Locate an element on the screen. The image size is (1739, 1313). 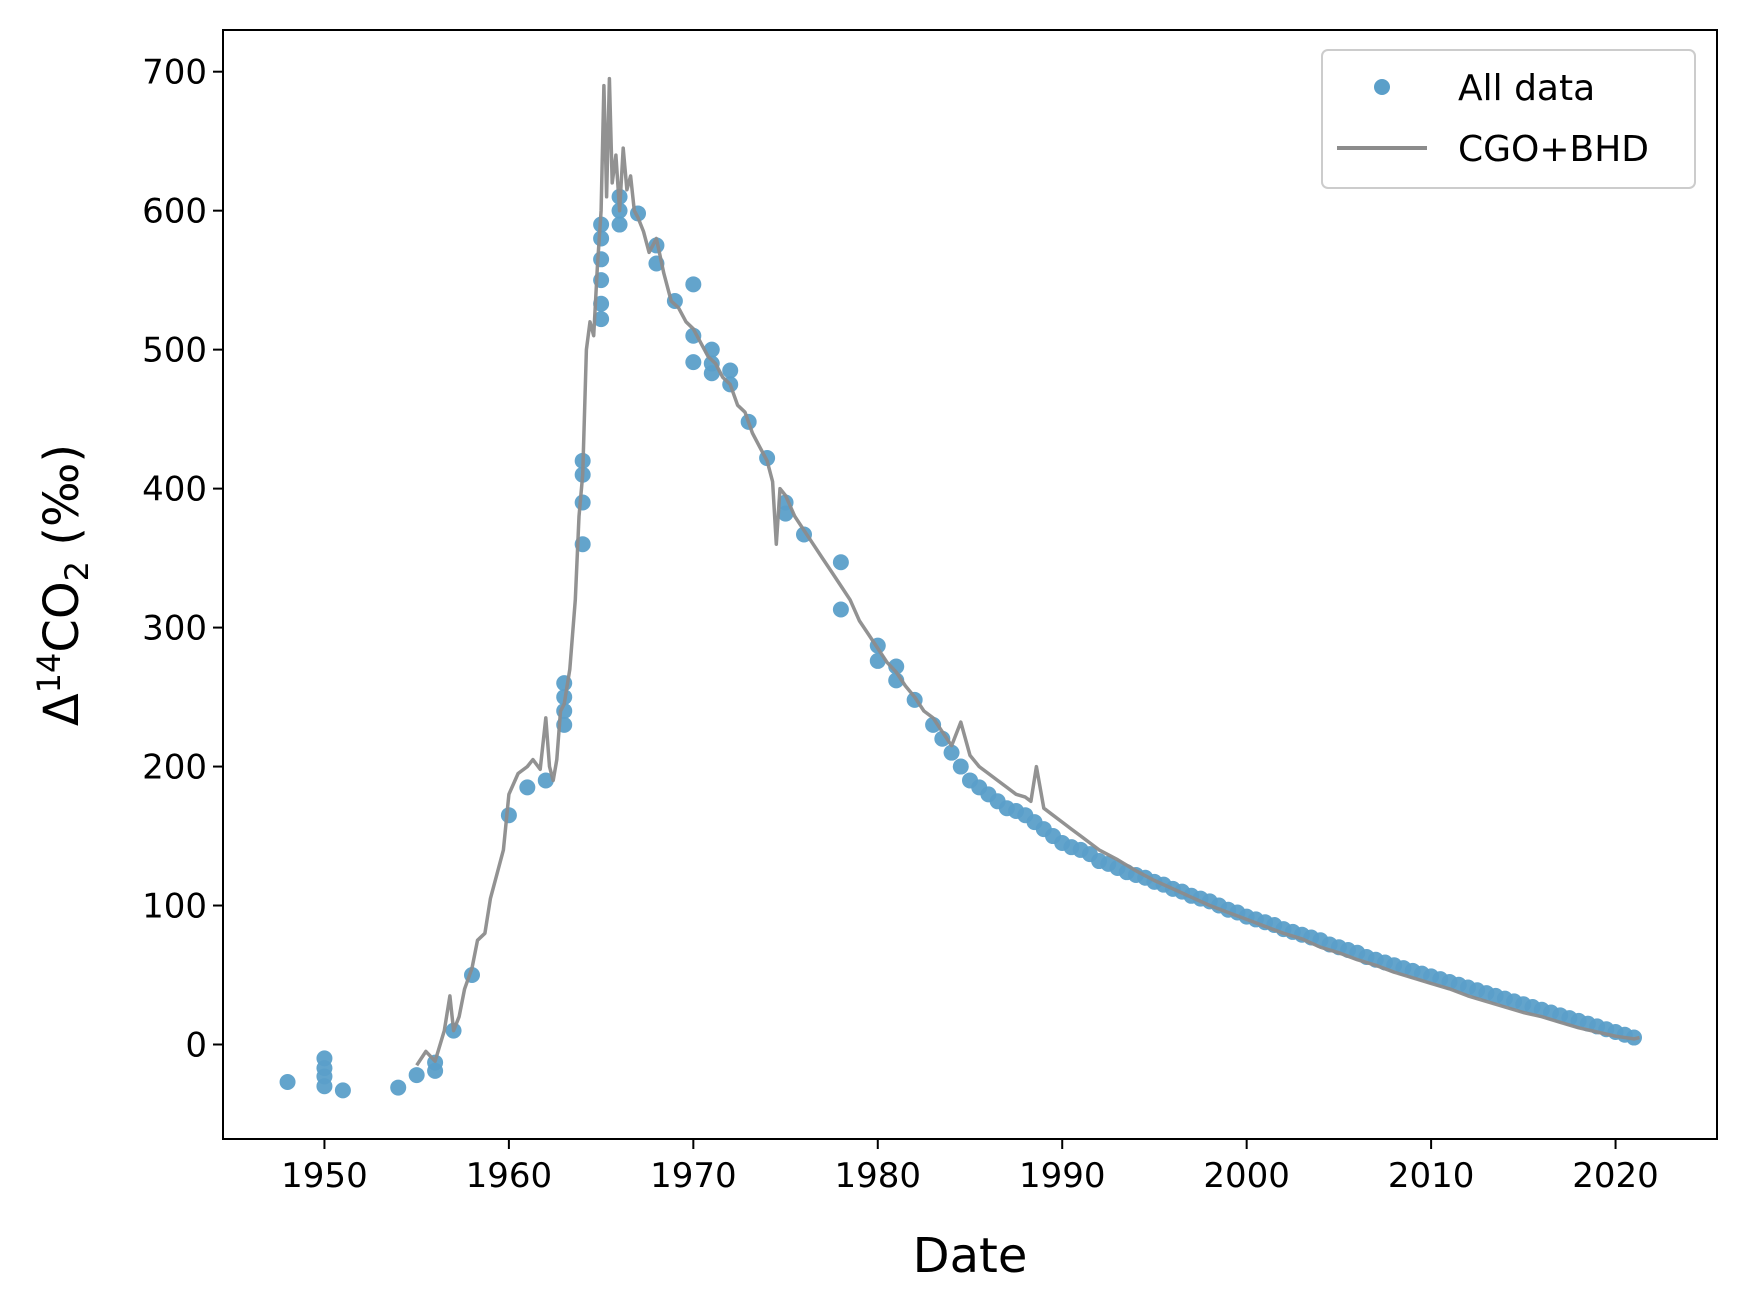
legend: All data CGO+BHD is located at coordinates (1508, 119).